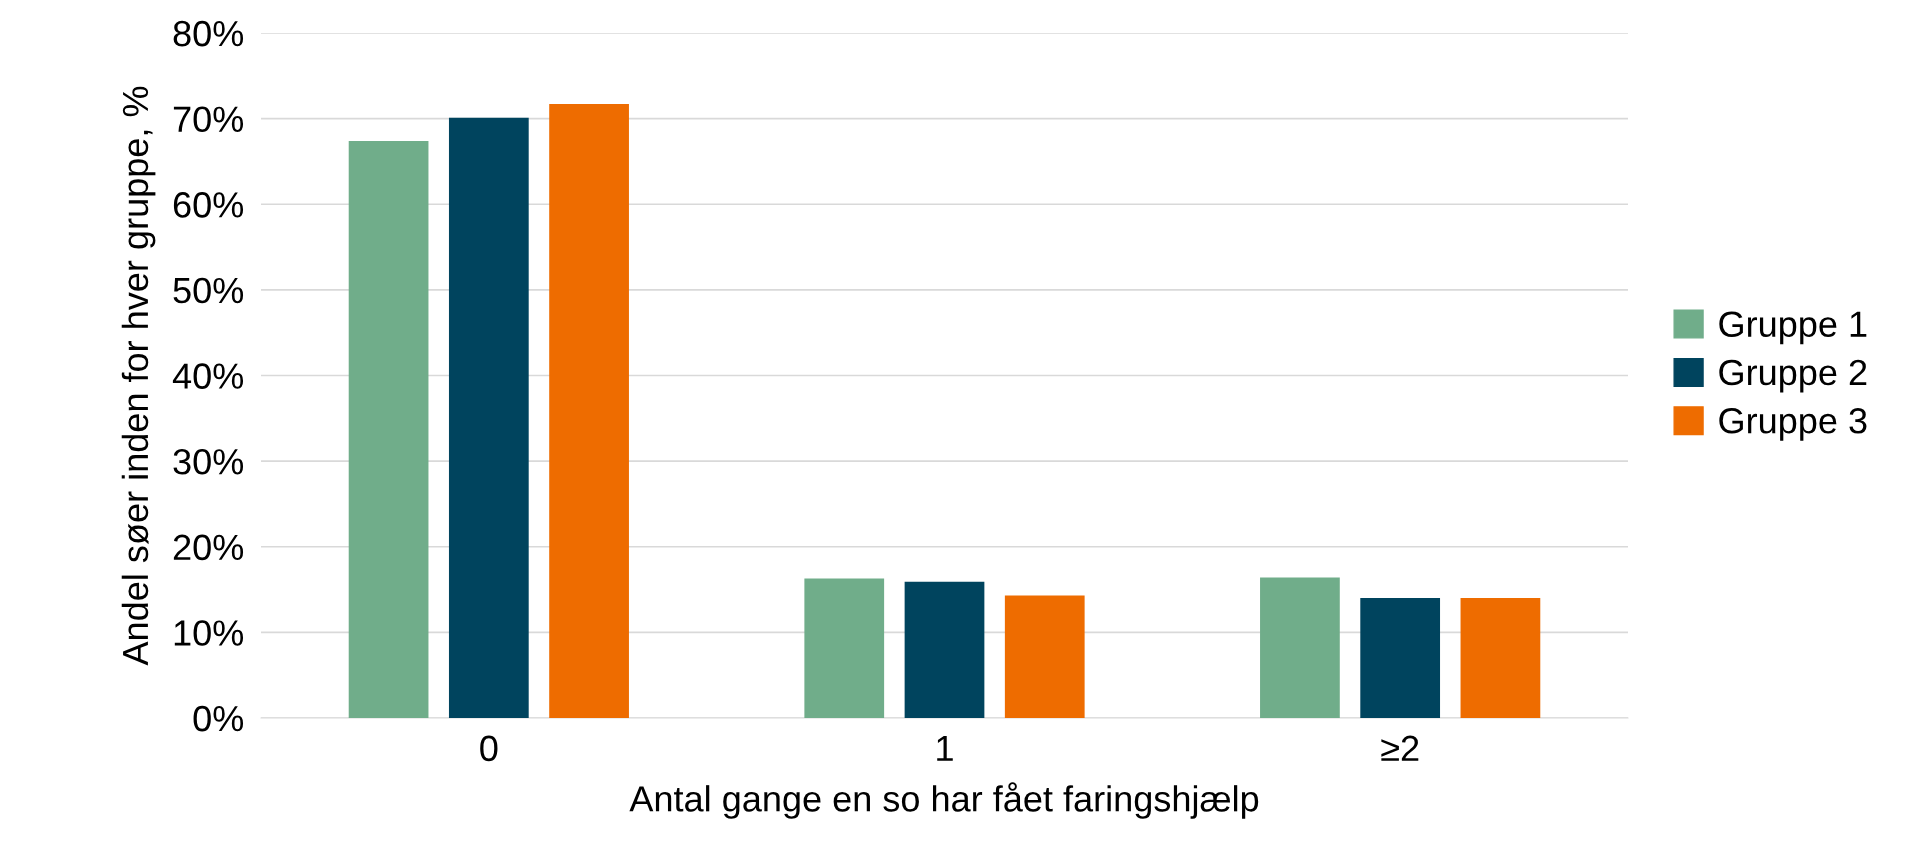 This screenshot has width=1919, height=866. Describe the element at coordinates (1400, 748) in the screenshot. I see `x-tick-label: ≥2` at that location.